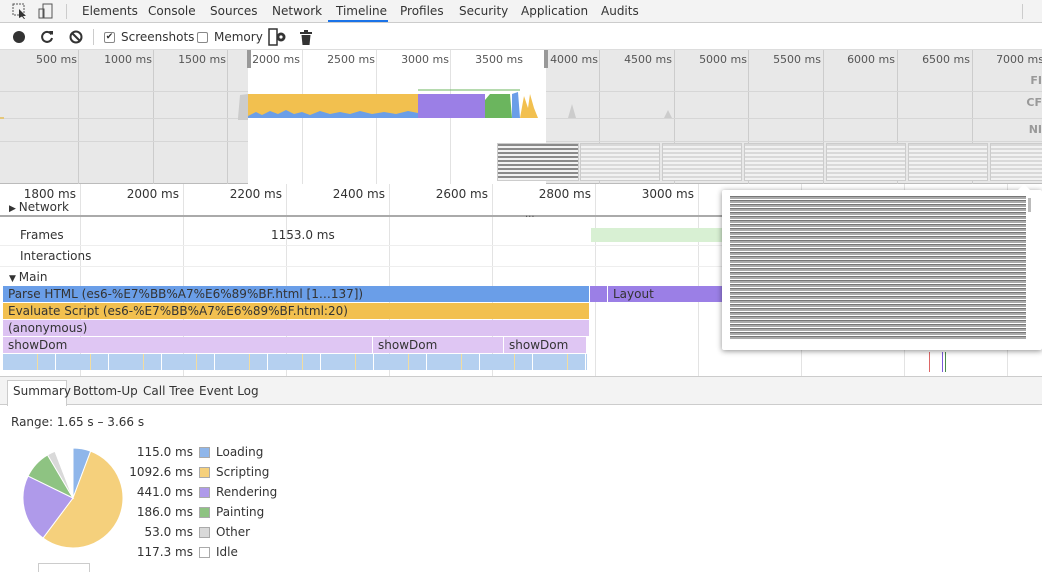 The width and height of the screenshot is (1042, 572). I want to click on screenshots-checkbox: ✔ Screenshots, so click(149, 37).